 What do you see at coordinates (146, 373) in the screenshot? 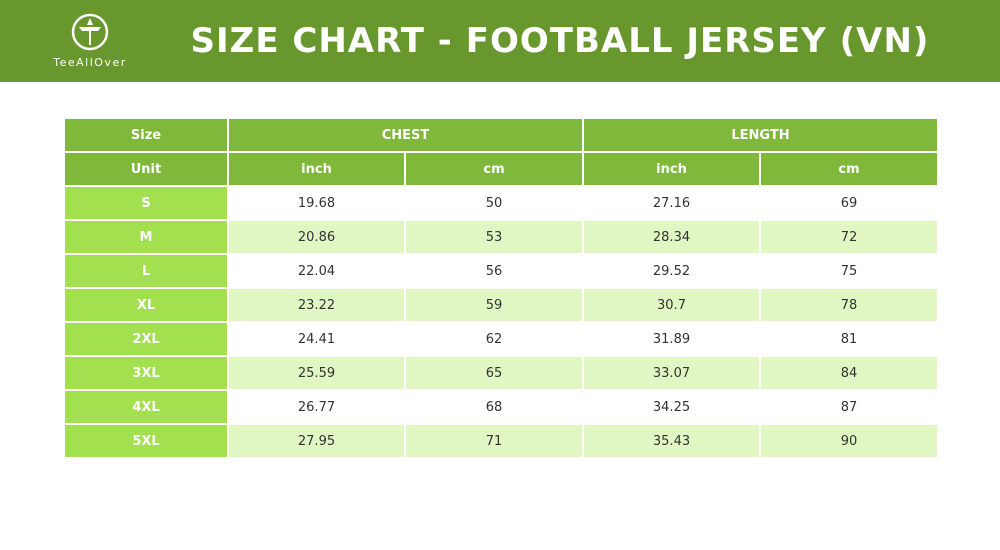
I see `size-cell: 3XL` at bounding box center [146, 373].